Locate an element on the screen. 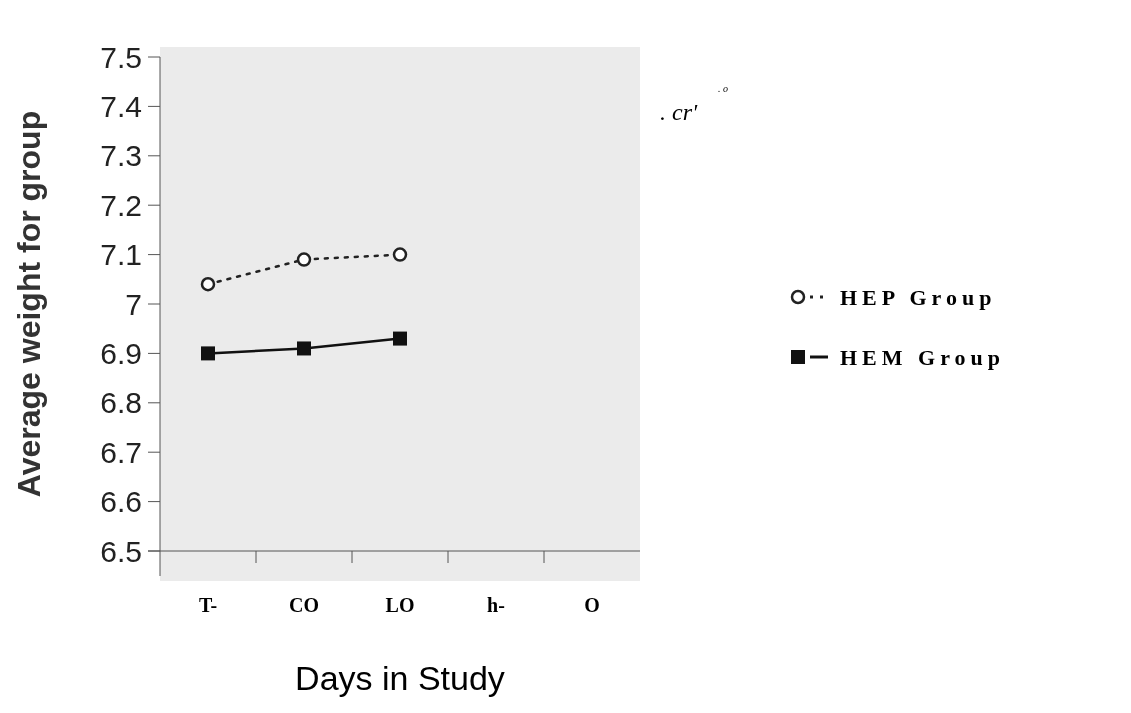 This screenshot has width=1131, height=713. x-tick-label: CO is located at coordinates (304, 605).